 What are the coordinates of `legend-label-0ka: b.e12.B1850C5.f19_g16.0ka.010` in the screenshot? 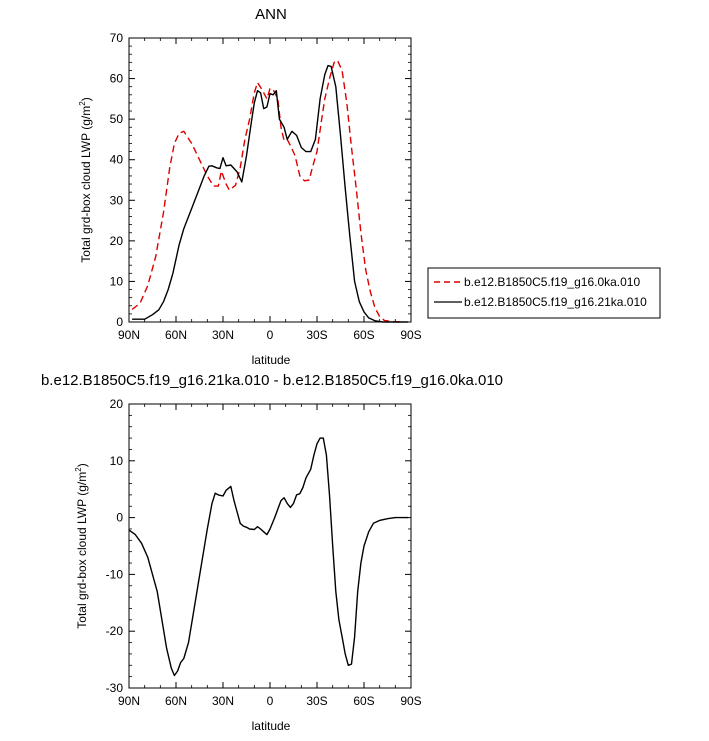 It's located at (552, 282).